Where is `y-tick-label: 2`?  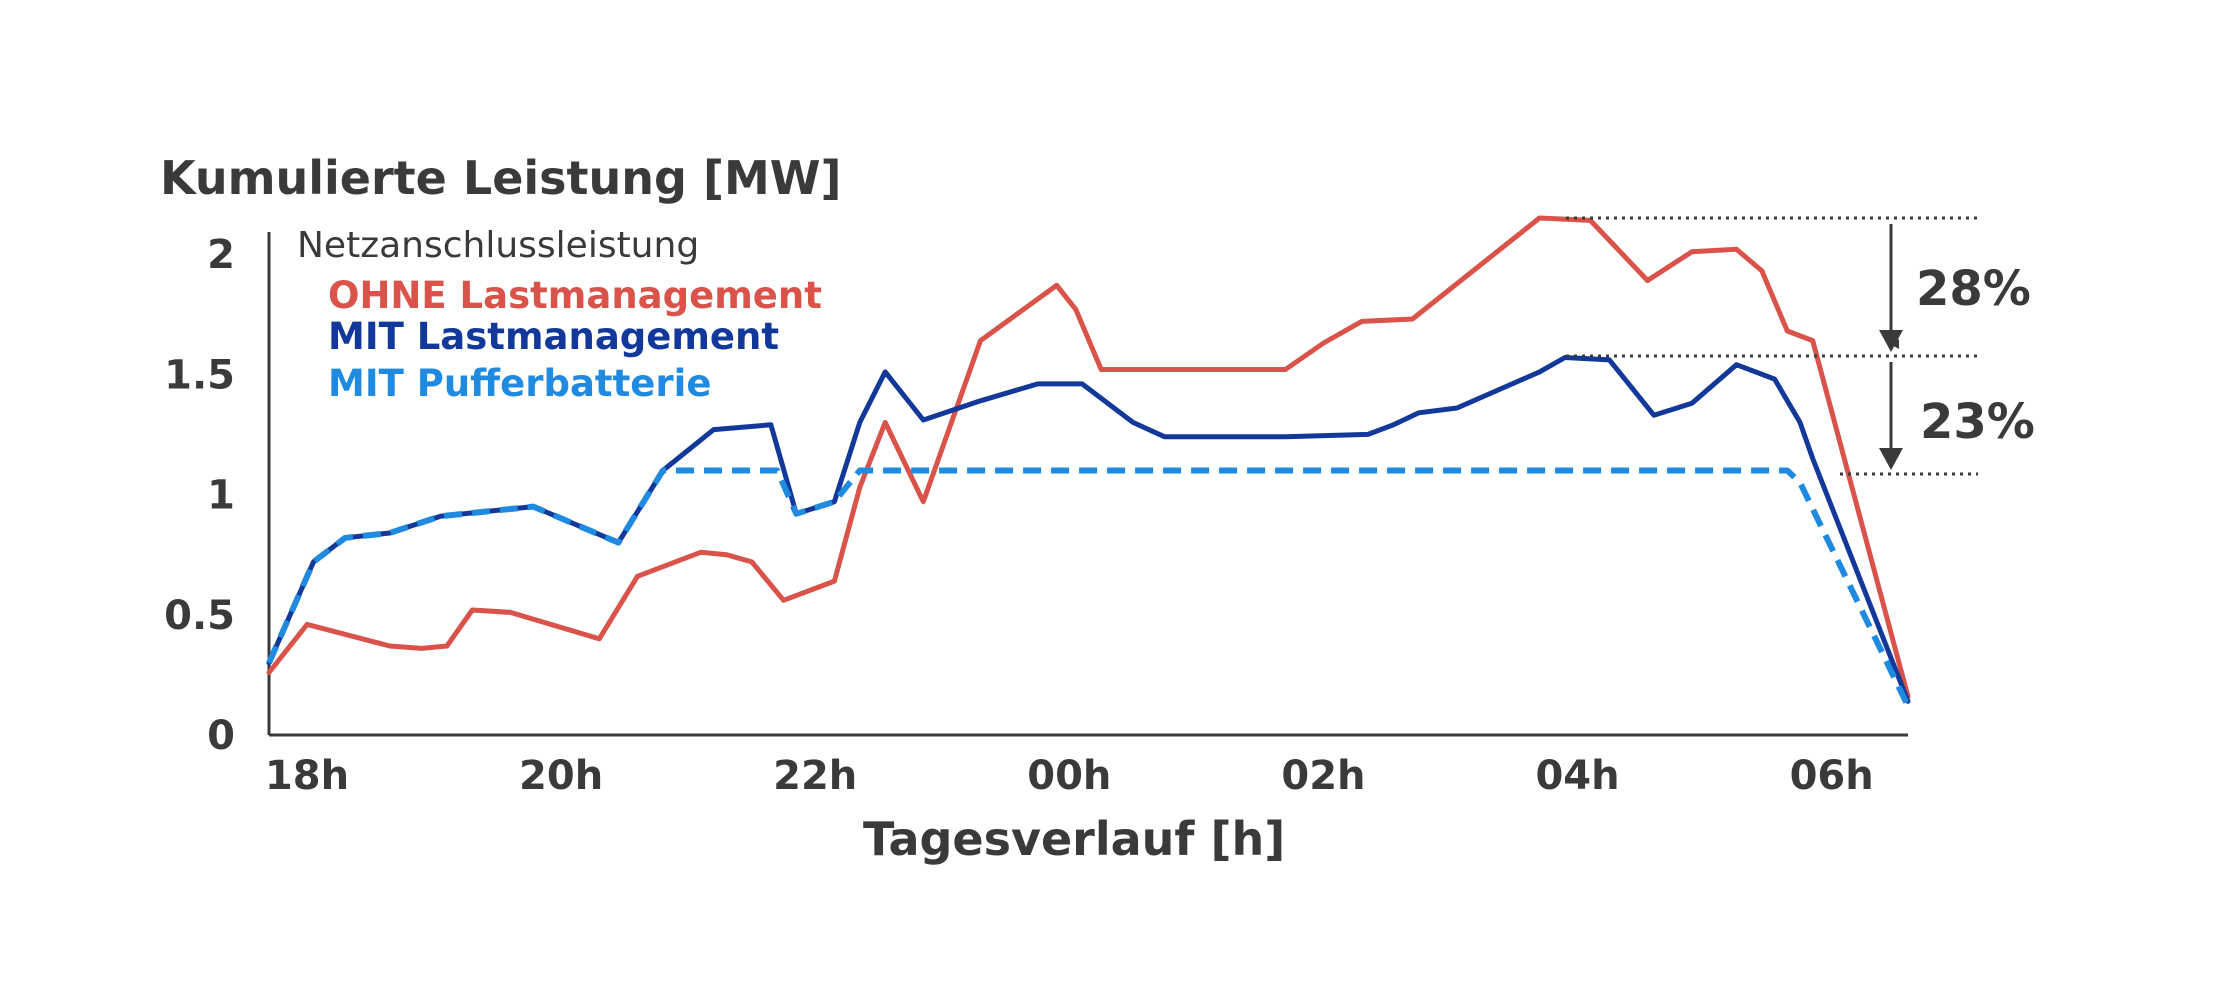
y-tick-label: 2 is located at coordinates (221, 255).